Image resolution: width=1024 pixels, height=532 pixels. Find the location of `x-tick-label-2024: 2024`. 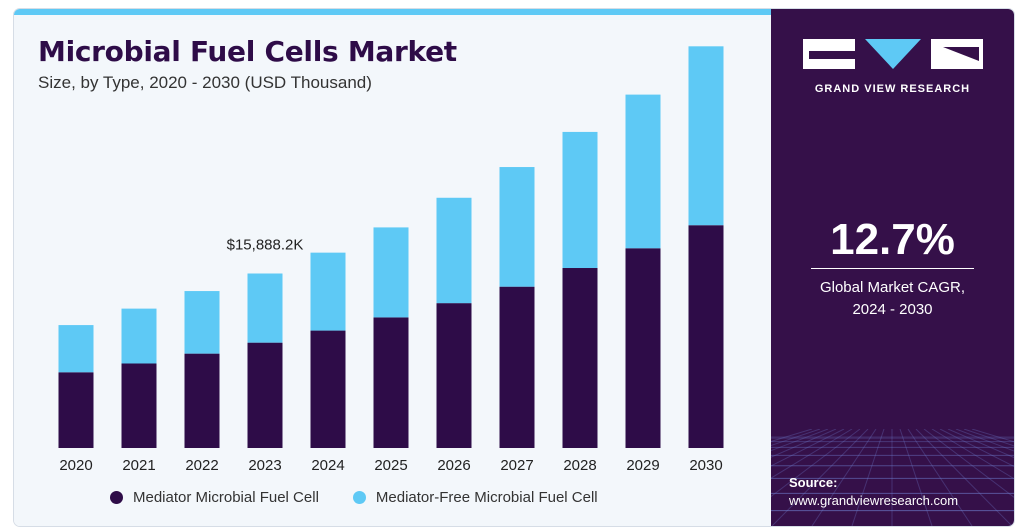

x-tick-label-2024: 2024 is located at coordinates (327, 465).